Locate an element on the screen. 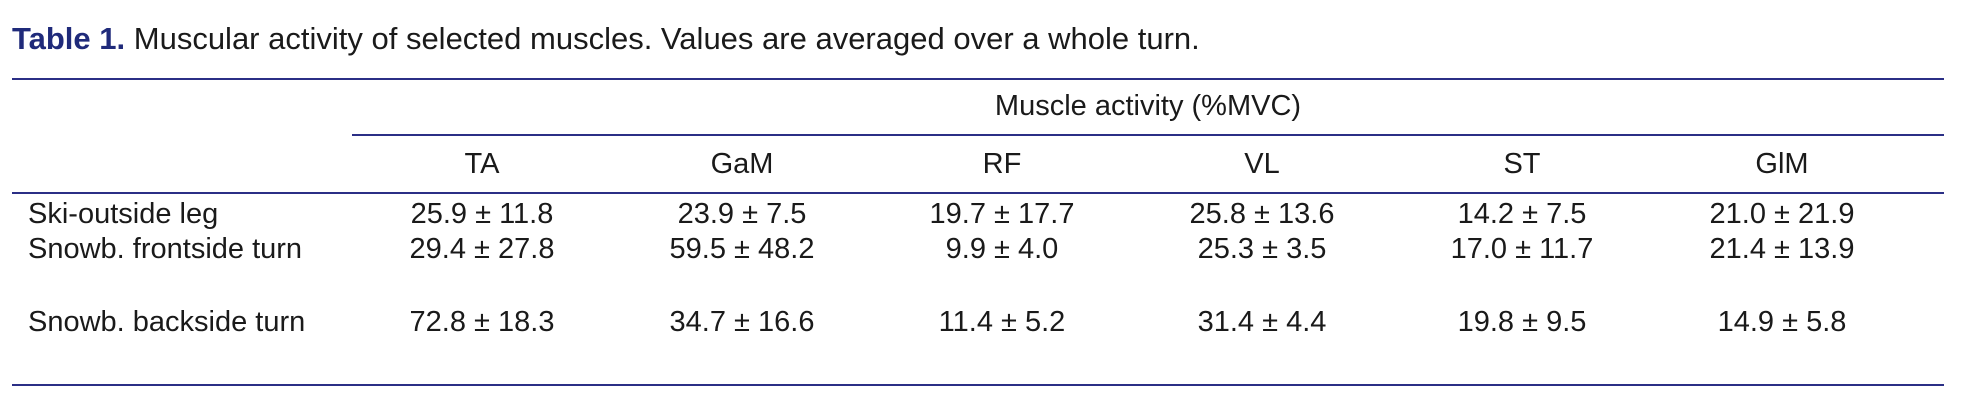  table-cell: 29.4 ± 27.8 is located at coordinates (482, 249).